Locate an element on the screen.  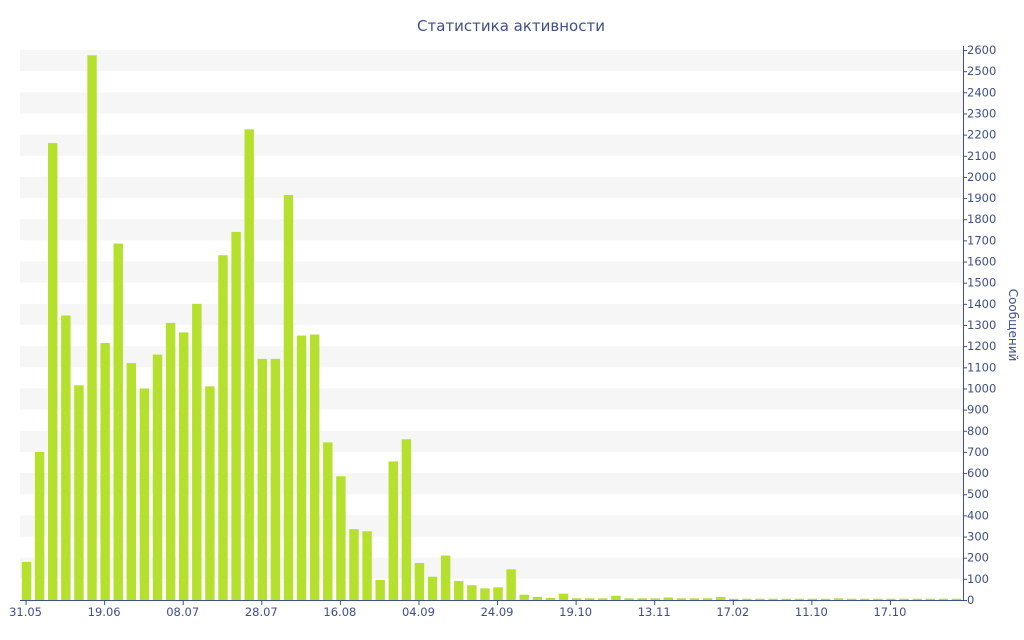
y-tick-label: 300 is located at coordinates (978, 537).